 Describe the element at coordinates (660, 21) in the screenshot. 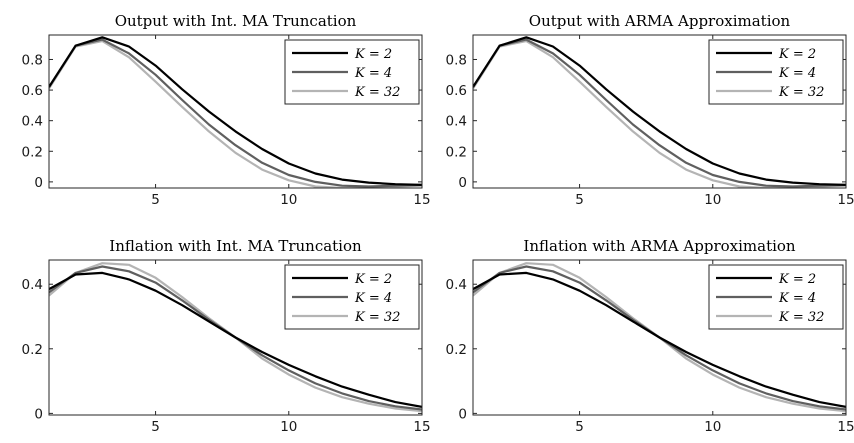

I see `chart-title: Output with ARMA Approximation` at that location.